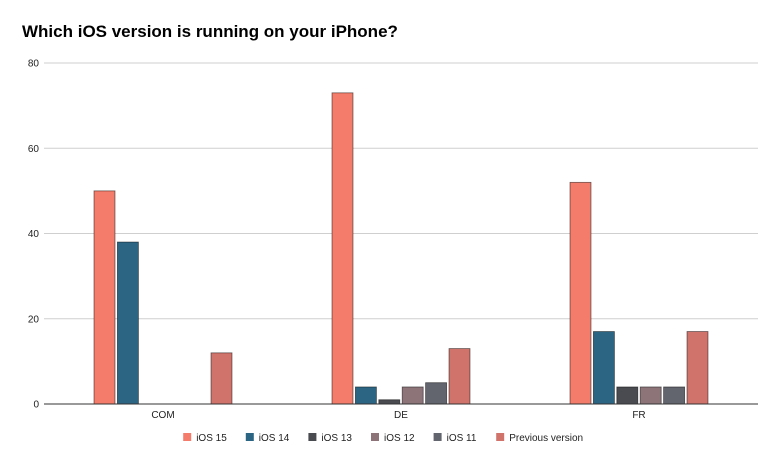  What do you see at coordinates (34, 234) in the screenshot?
I see `y-tick-label: 40` at bounding box center [34, 234].